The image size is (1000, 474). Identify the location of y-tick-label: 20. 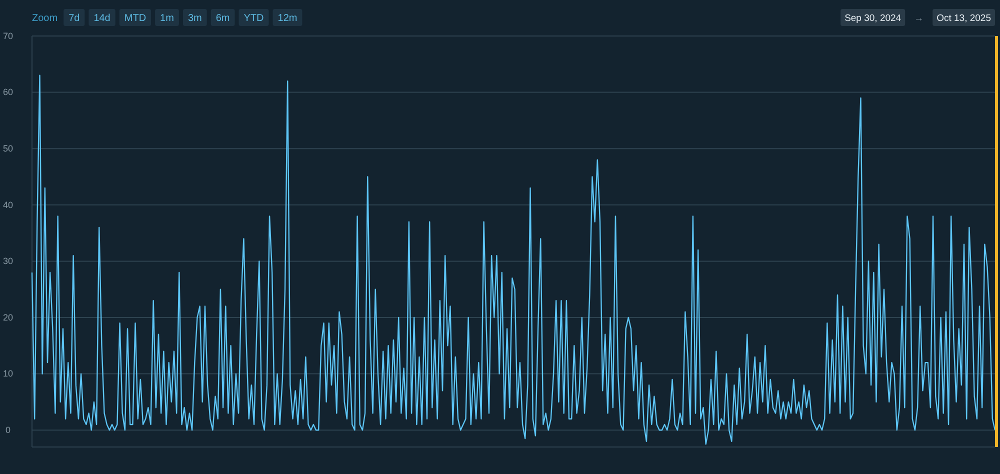
(8, 317).